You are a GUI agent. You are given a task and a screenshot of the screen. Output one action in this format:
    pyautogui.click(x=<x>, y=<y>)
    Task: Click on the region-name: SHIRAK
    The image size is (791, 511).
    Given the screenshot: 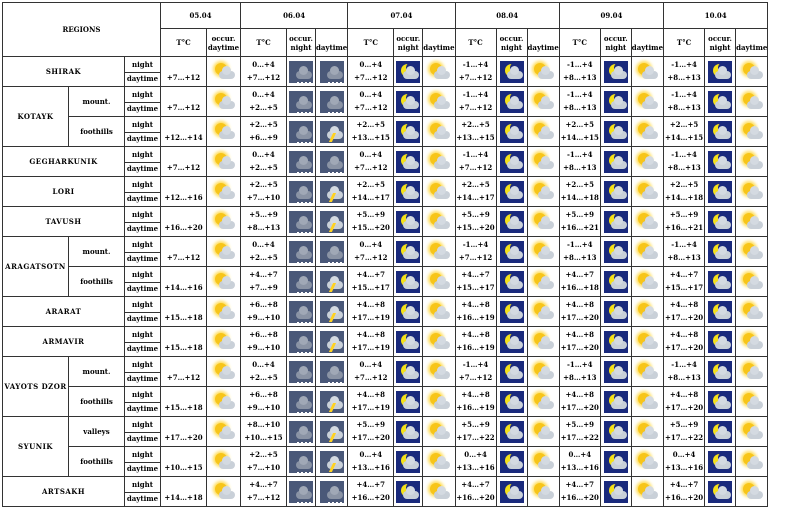 What is the action you would take?
    pyautogui.click(x=63, y=71)
    